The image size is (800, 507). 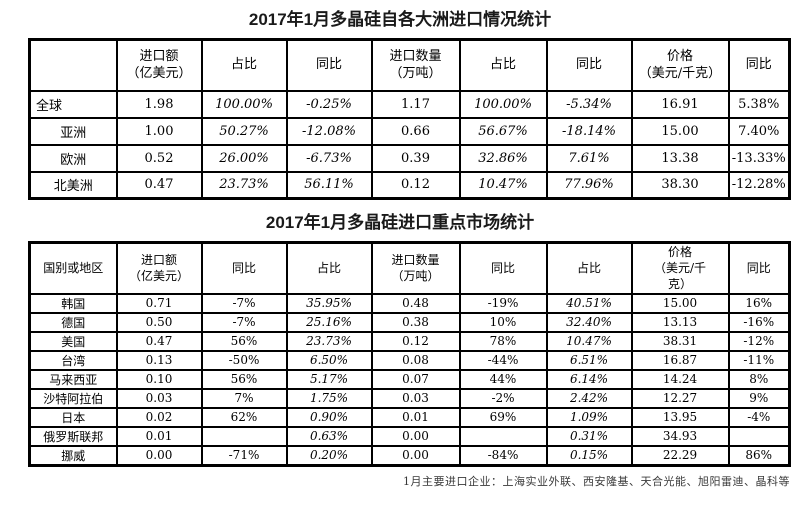 What do you see at coordinates (680, 341) in the screenshot?
I see `value-cell: 38.31` at bounding box center [680, 341].